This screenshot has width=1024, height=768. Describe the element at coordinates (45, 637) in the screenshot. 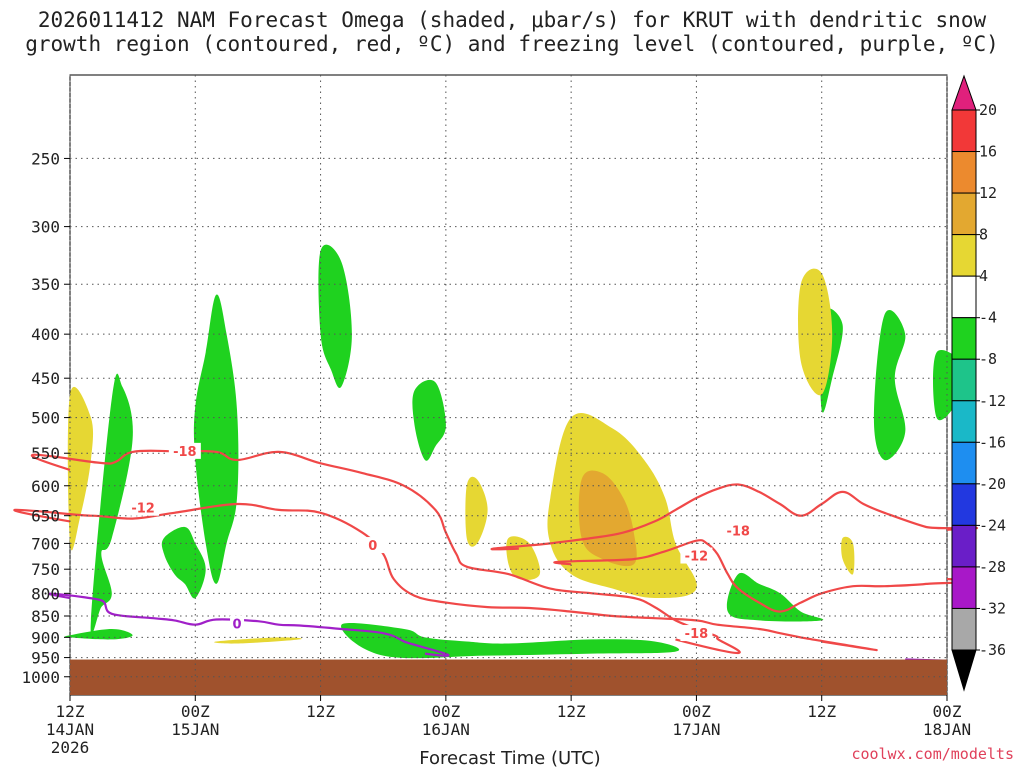

I see `y-tick-label: 900` at that location.